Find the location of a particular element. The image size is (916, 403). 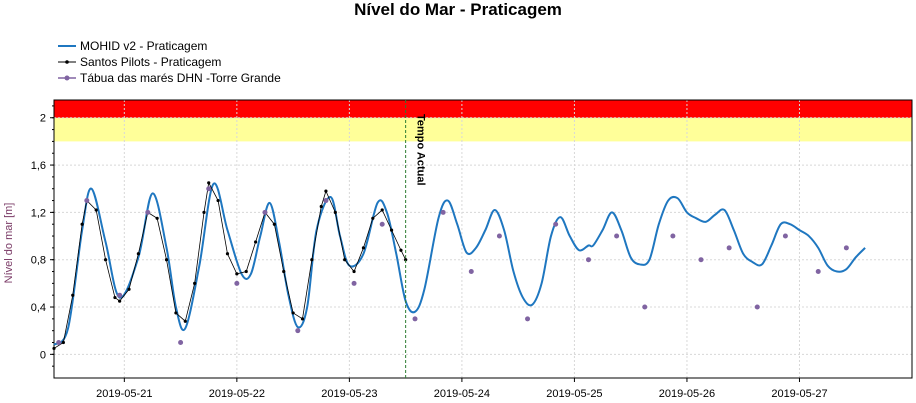

legend-item-mohid: MOHID v2 - Praticagem is located at coordinates (169, 46).